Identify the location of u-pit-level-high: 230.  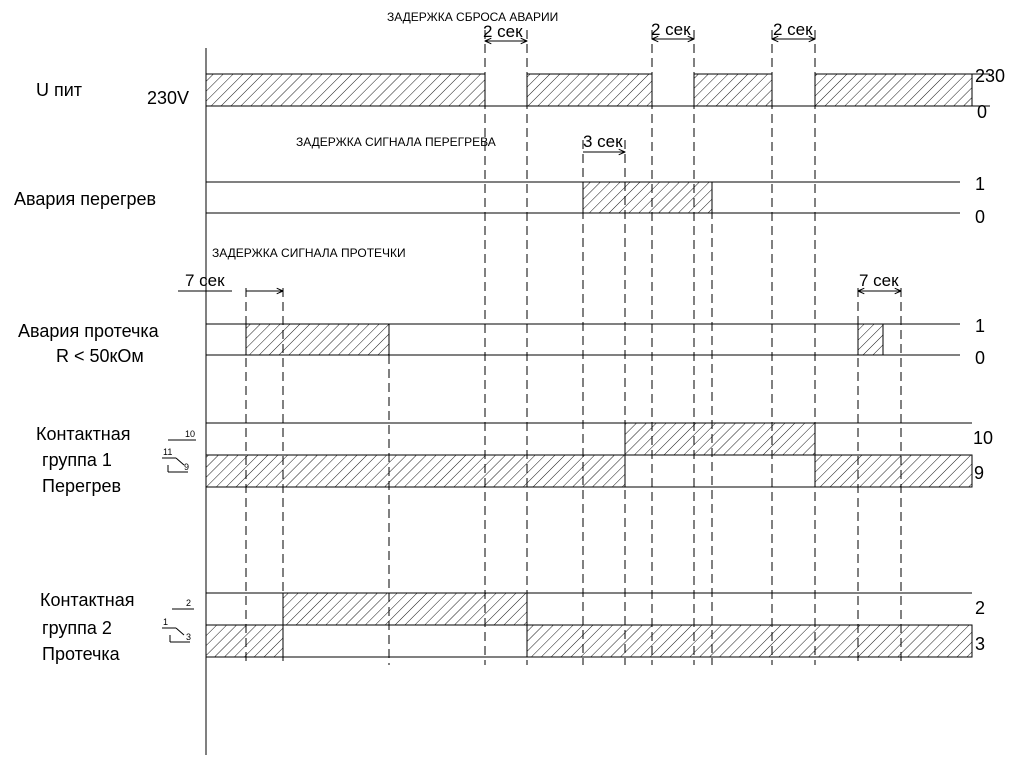
(990, 76).